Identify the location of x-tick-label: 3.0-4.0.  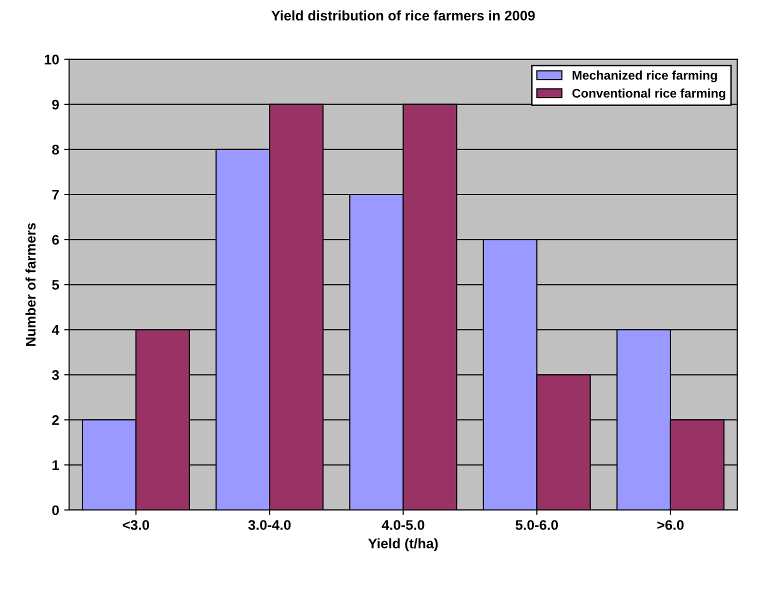
(269, 525).